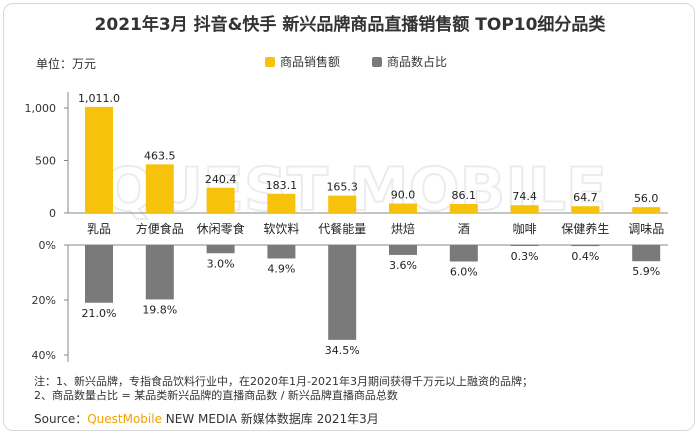  Describe the element at coordinates (99, 313) in the screenshot. I see `data-label-share: 21.0%` at that location.